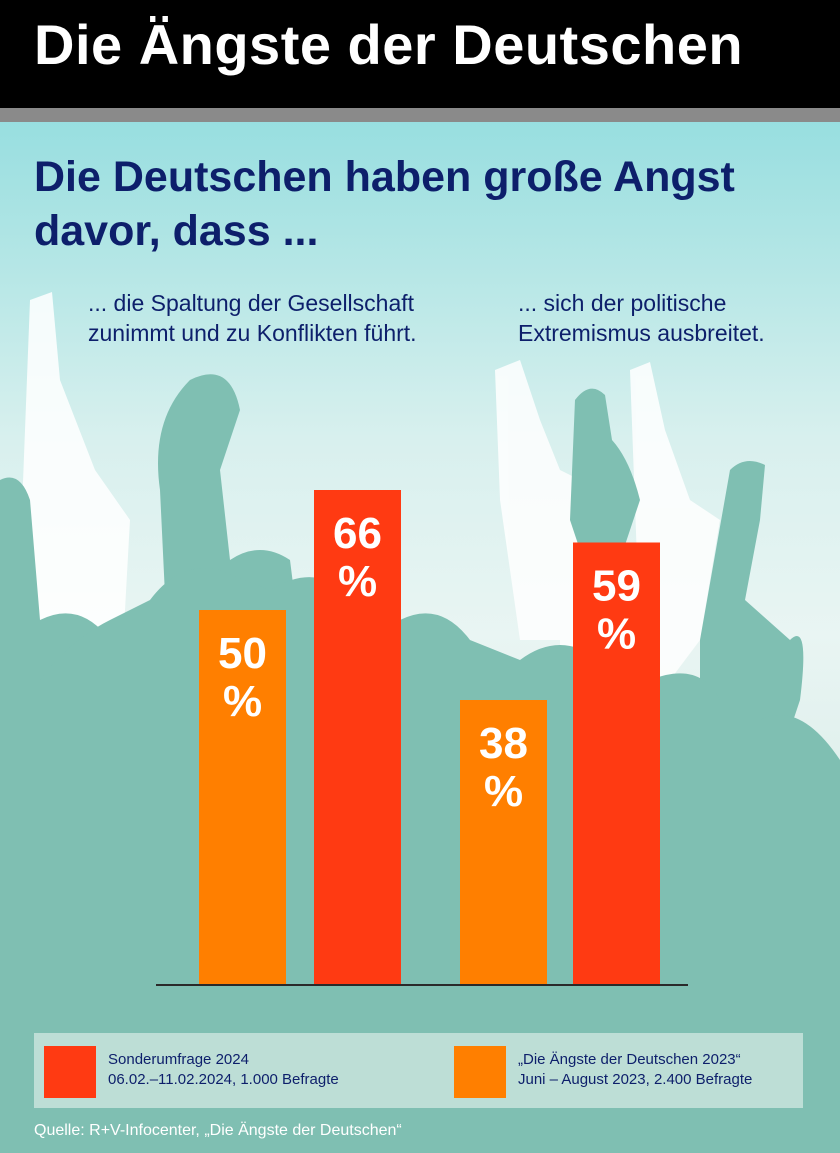  Describe the element at coordinates (242, 653) in the screenshot. I see `bar-value-label: 50` at that location.